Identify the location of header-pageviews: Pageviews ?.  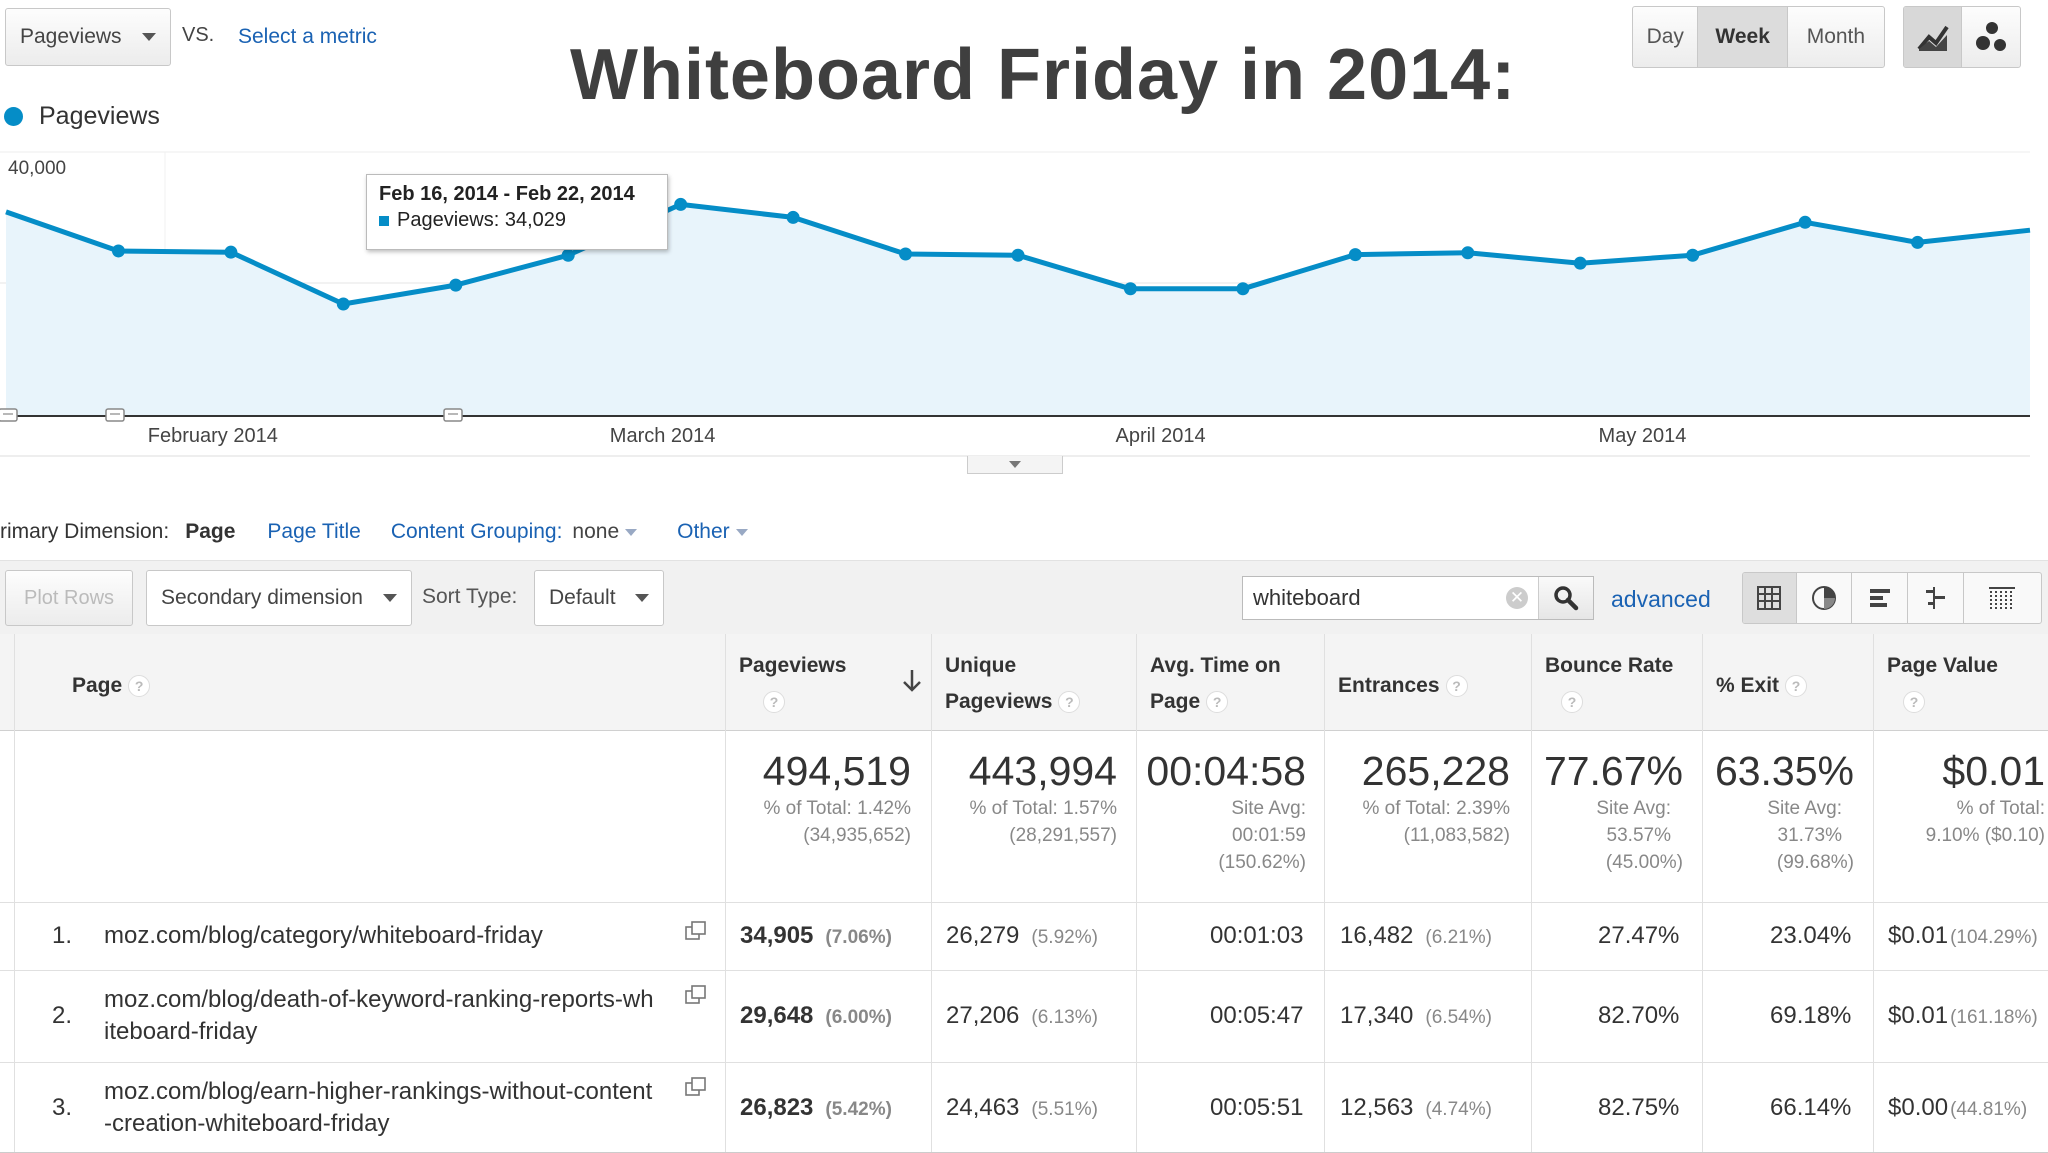
(829, 682).